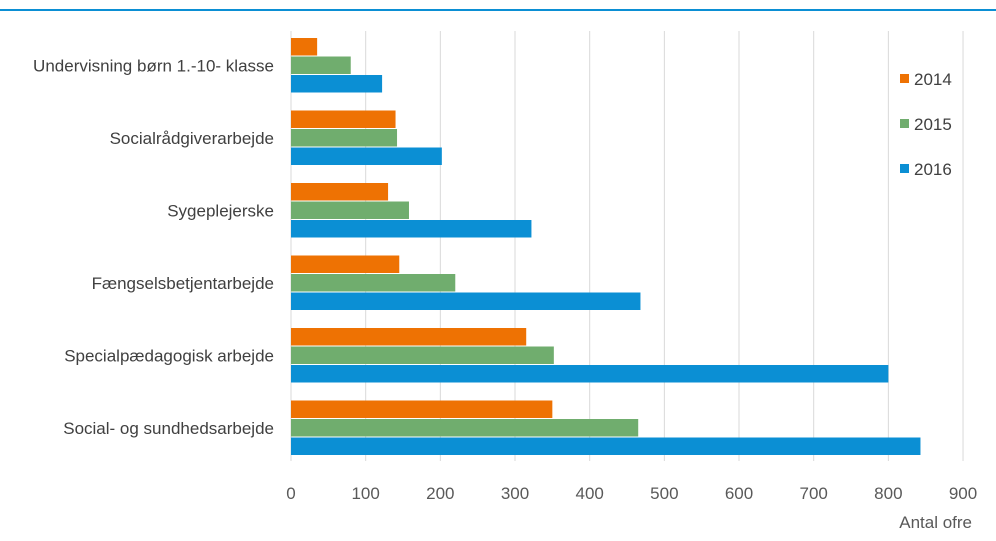  I want to click on x-tick-label: 200, so click(440, 493).